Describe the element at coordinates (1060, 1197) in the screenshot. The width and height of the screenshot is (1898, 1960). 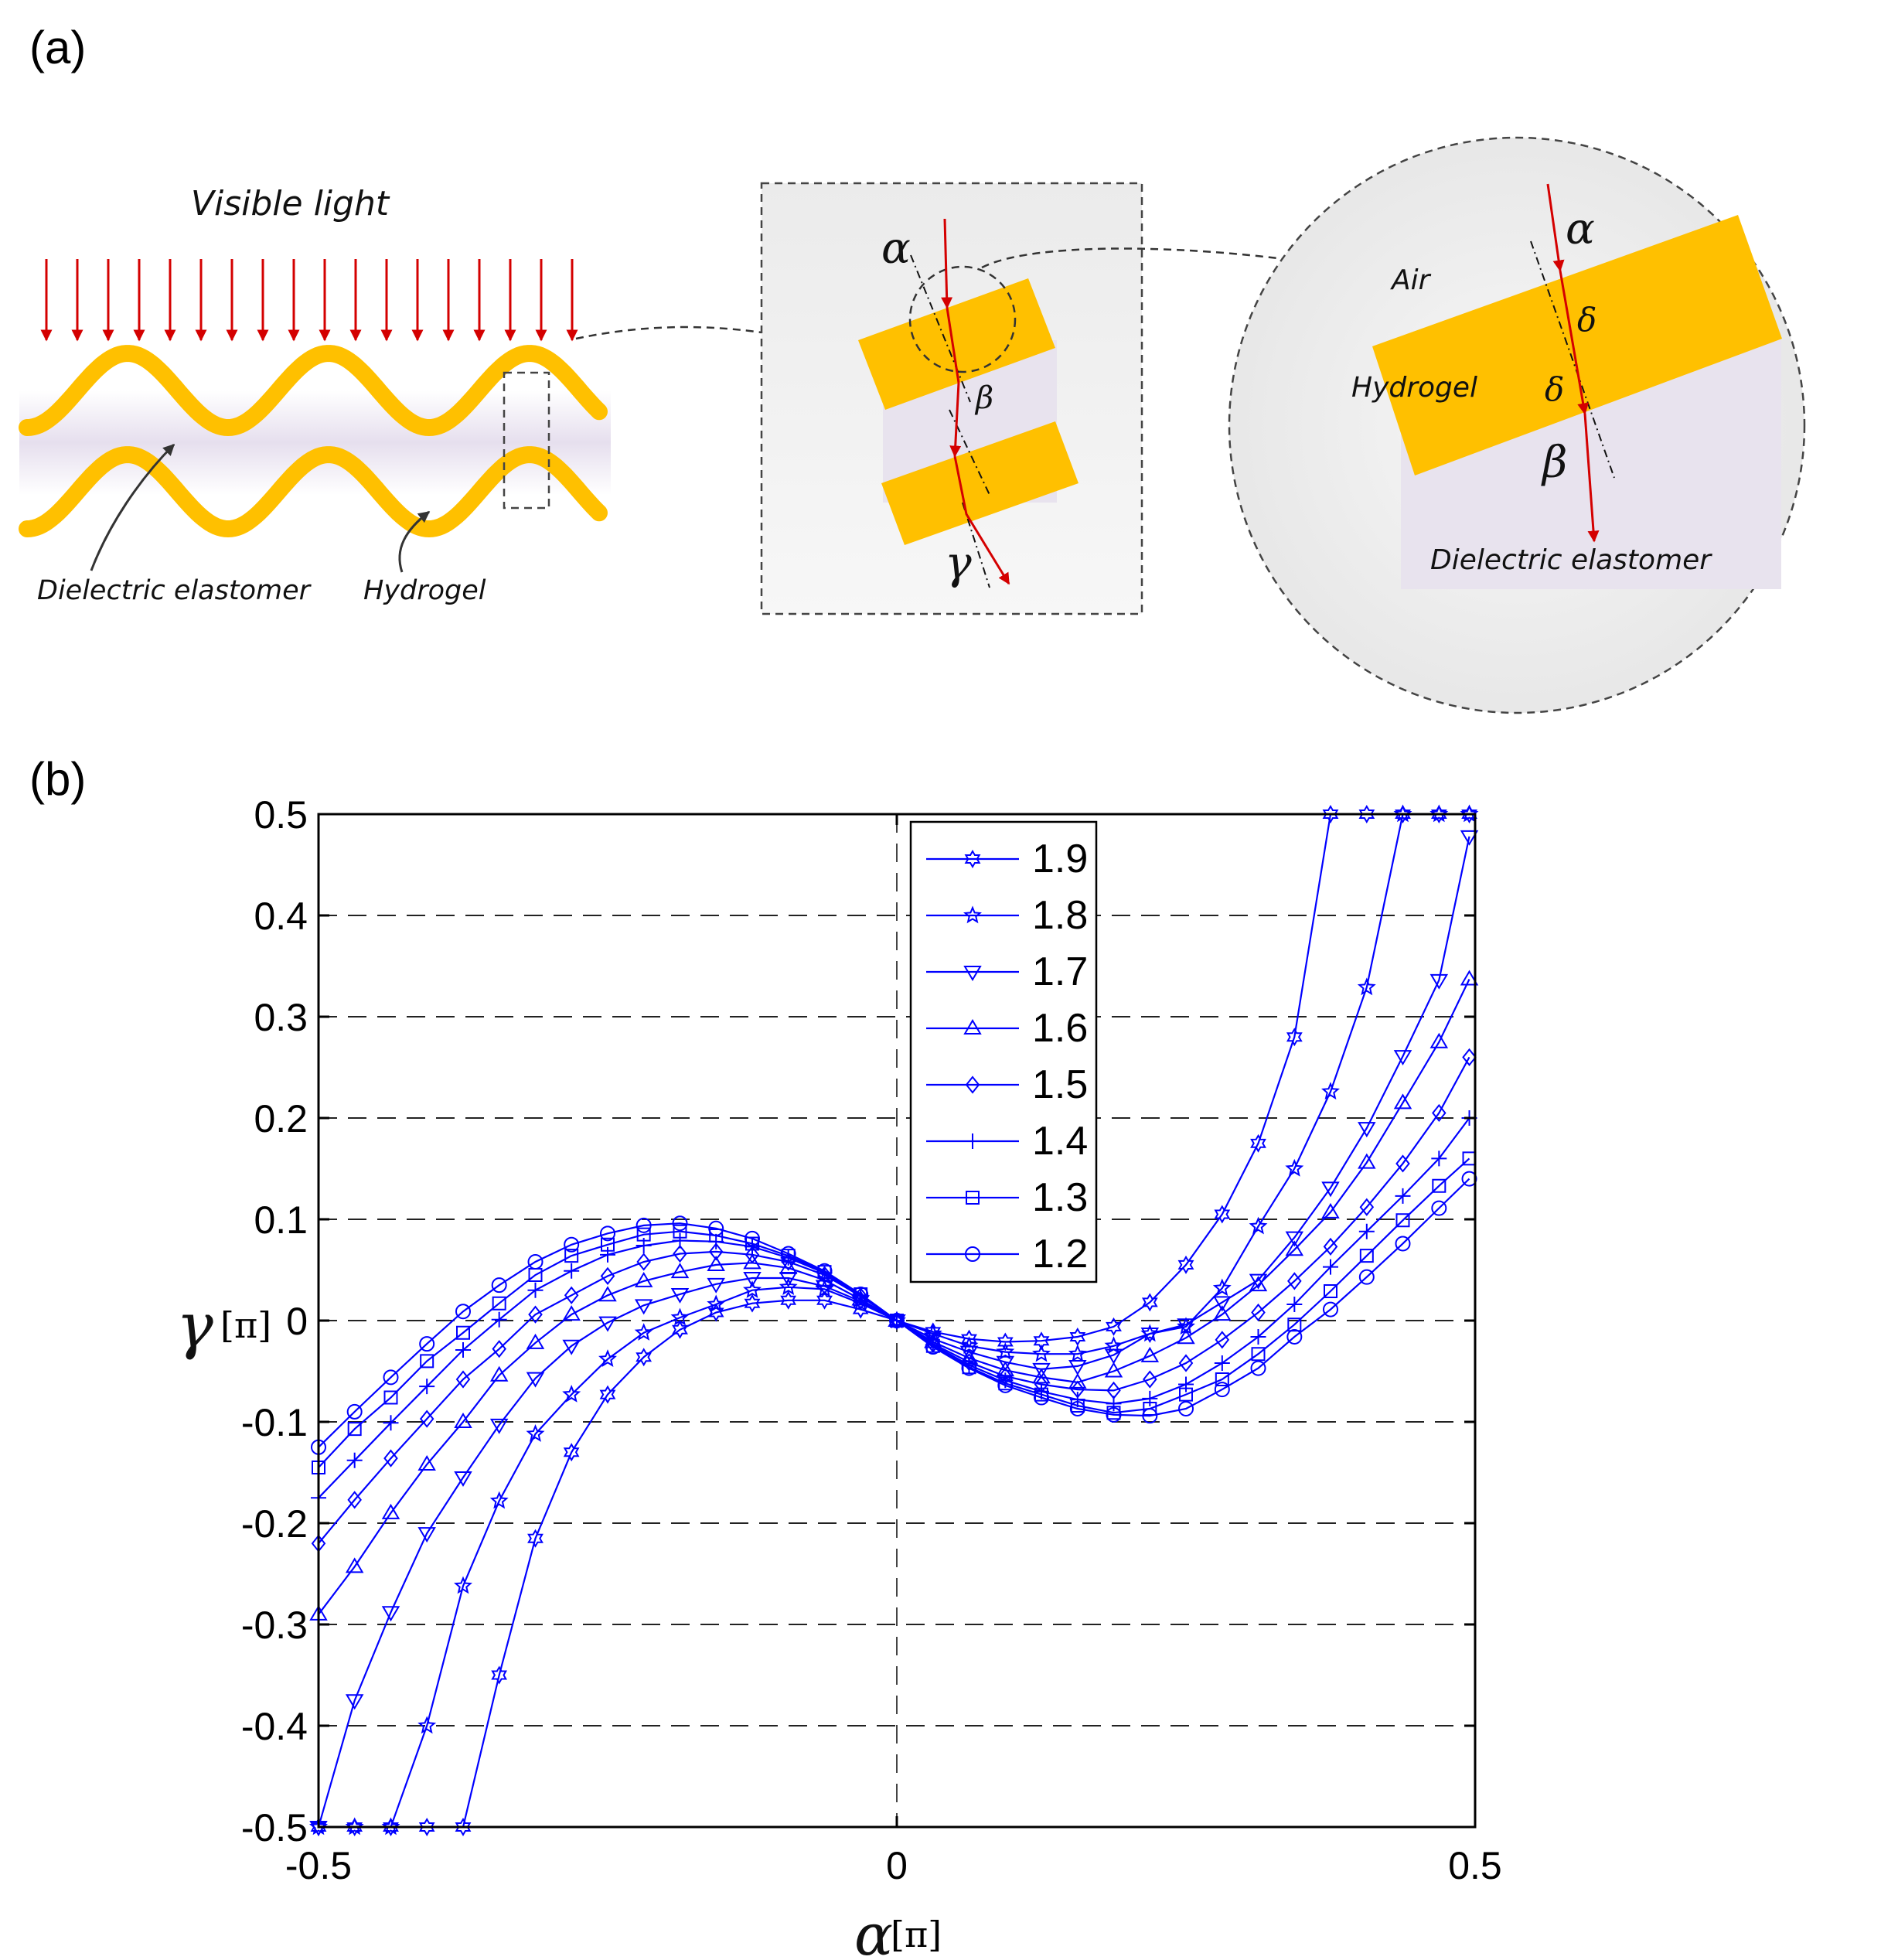
I see `legend-label: 1.3` at that location.